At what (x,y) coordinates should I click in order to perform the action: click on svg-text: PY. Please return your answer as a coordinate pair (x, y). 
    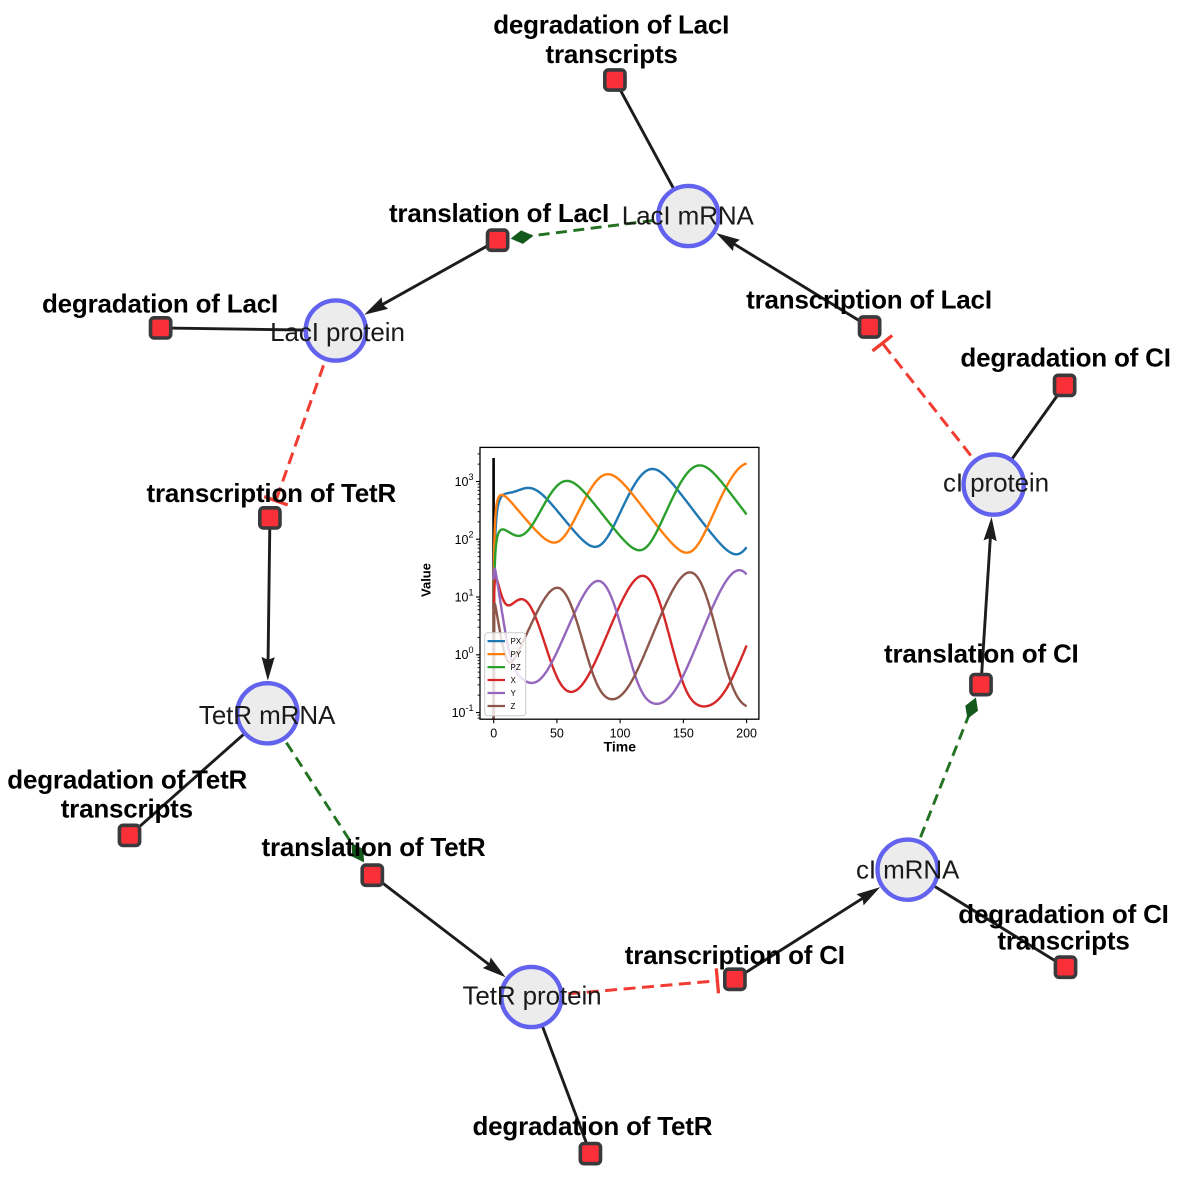
    Looking at the image, I should click on (516, 654).